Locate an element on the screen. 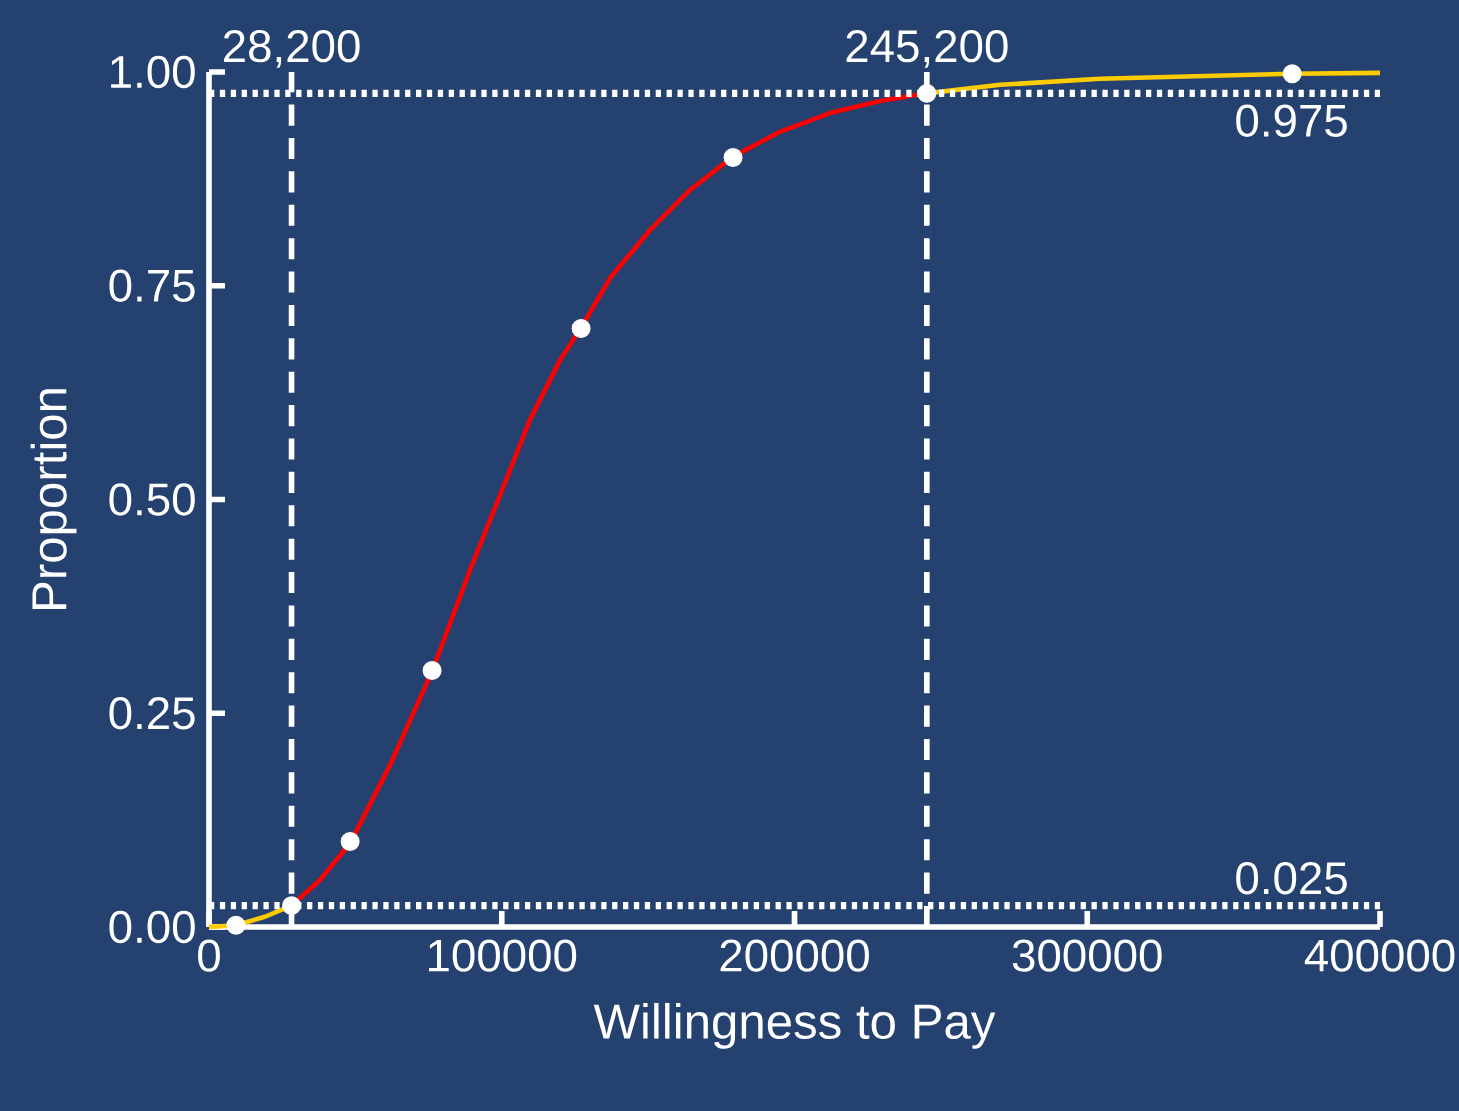 The width and height of the screenshot is (1459, 1111). ref-line-label: 0.975 is located at coordinates (1291, 120).